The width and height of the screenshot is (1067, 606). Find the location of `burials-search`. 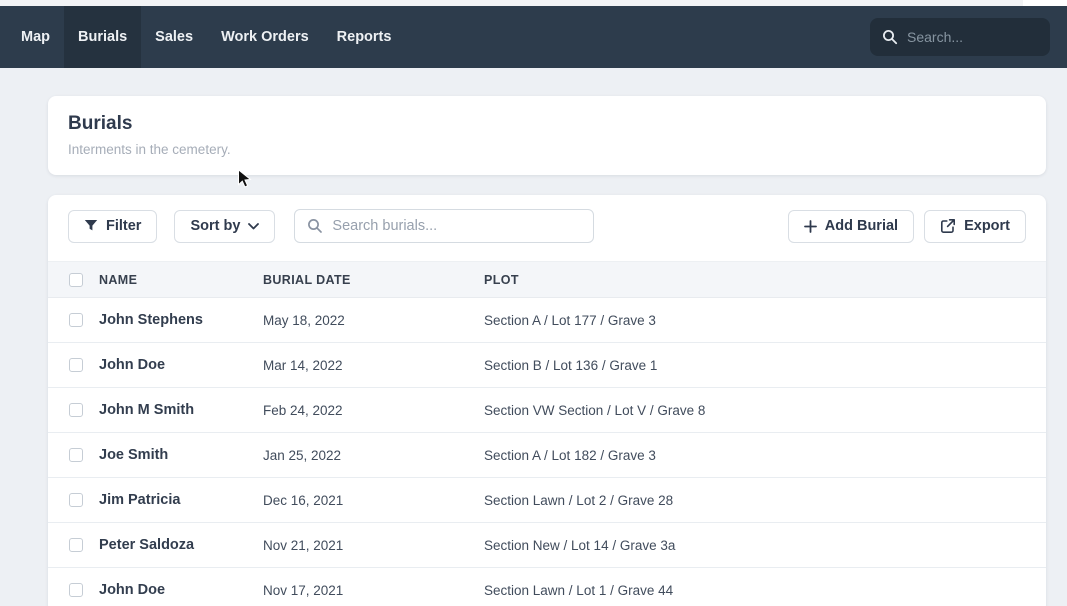

burials-search is located at coordinates (444, 226).